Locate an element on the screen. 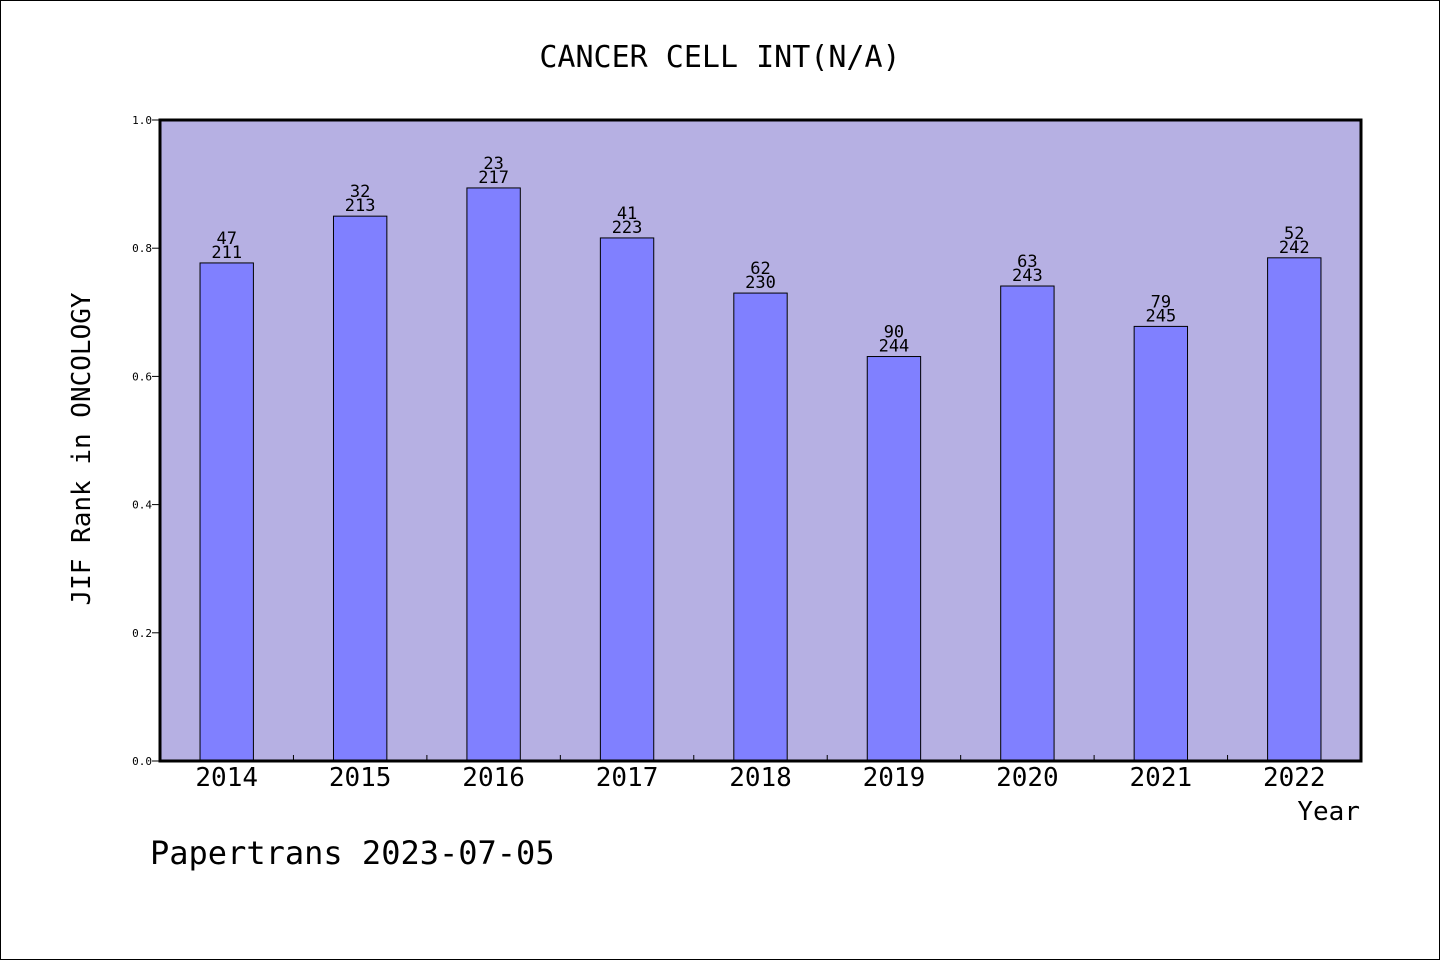 Image resolution: width=1440 pixels, height=960 pixels. x-axis: 2014 2015 2016 2017 2018 2019 2020 2021 2022 is located at coordinates (760, 774).